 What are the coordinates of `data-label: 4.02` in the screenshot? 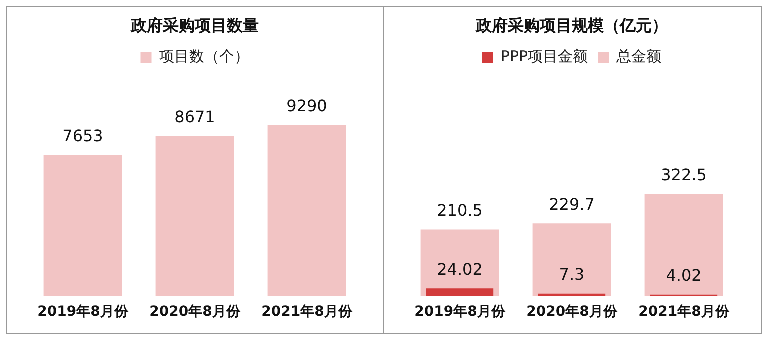 It's located at (684, 276).